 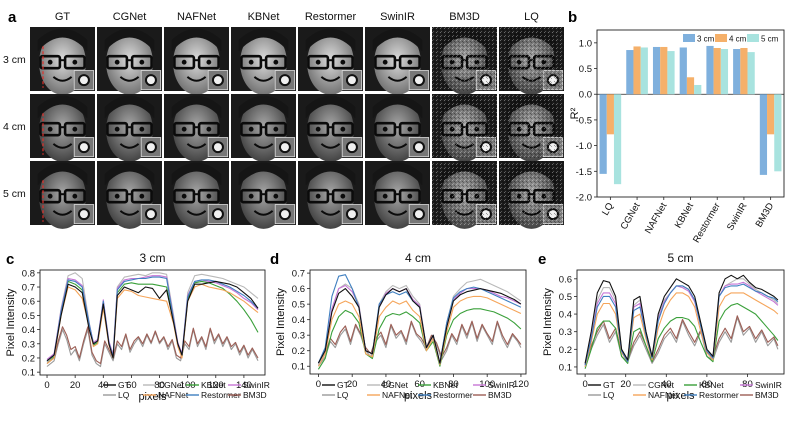 What do you see at coordinates (464, 61) in the screenshot?
I see `image-cell-bm3d-3cm` at bounding box center [464, 61].